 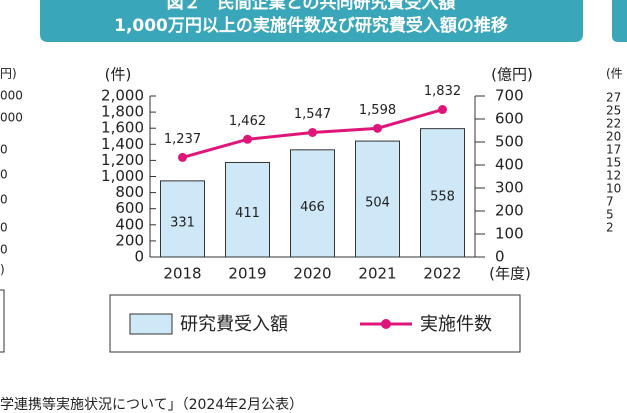 I want to click on neighbor-text: 15, so click(x=613, y=163).